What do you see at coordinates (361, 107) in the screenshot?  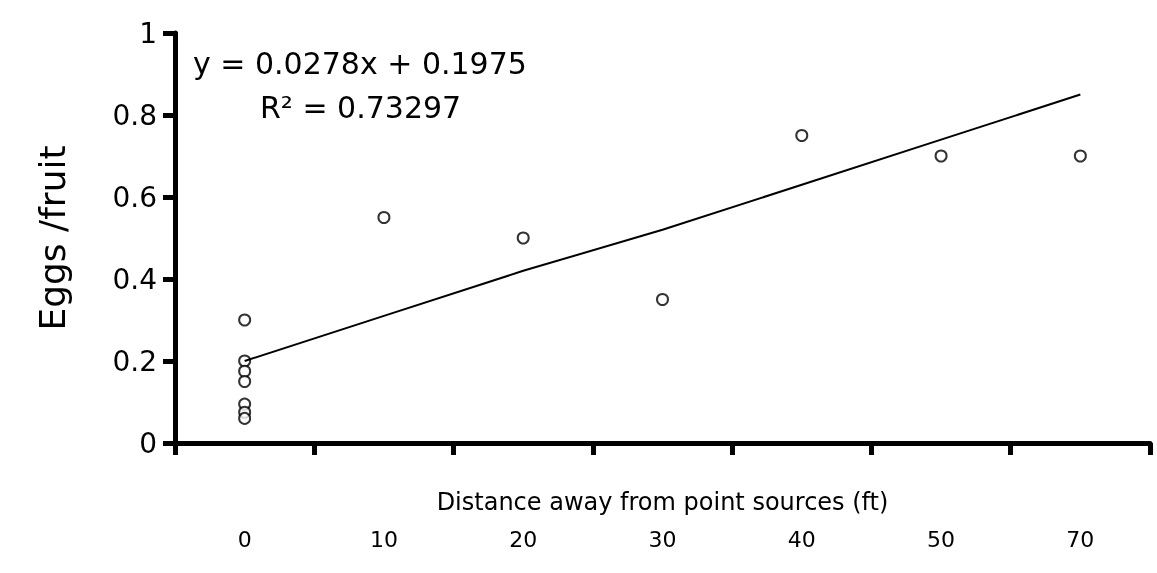 I see `annotation: R² = 0.73297` at bounding box center [361, 107].